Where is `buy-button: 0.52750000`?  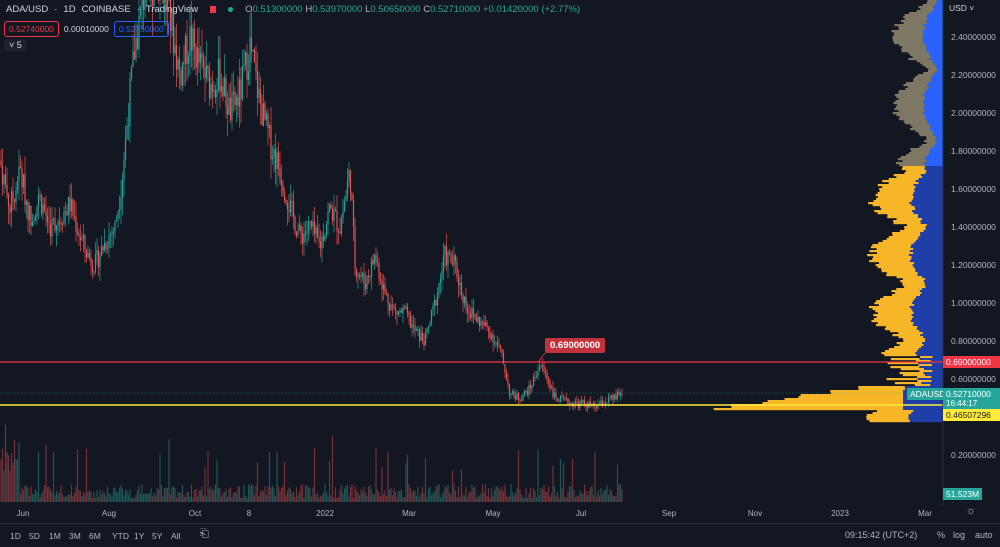
buy-button: 0.52750000 is located at coordinates (141, 29).